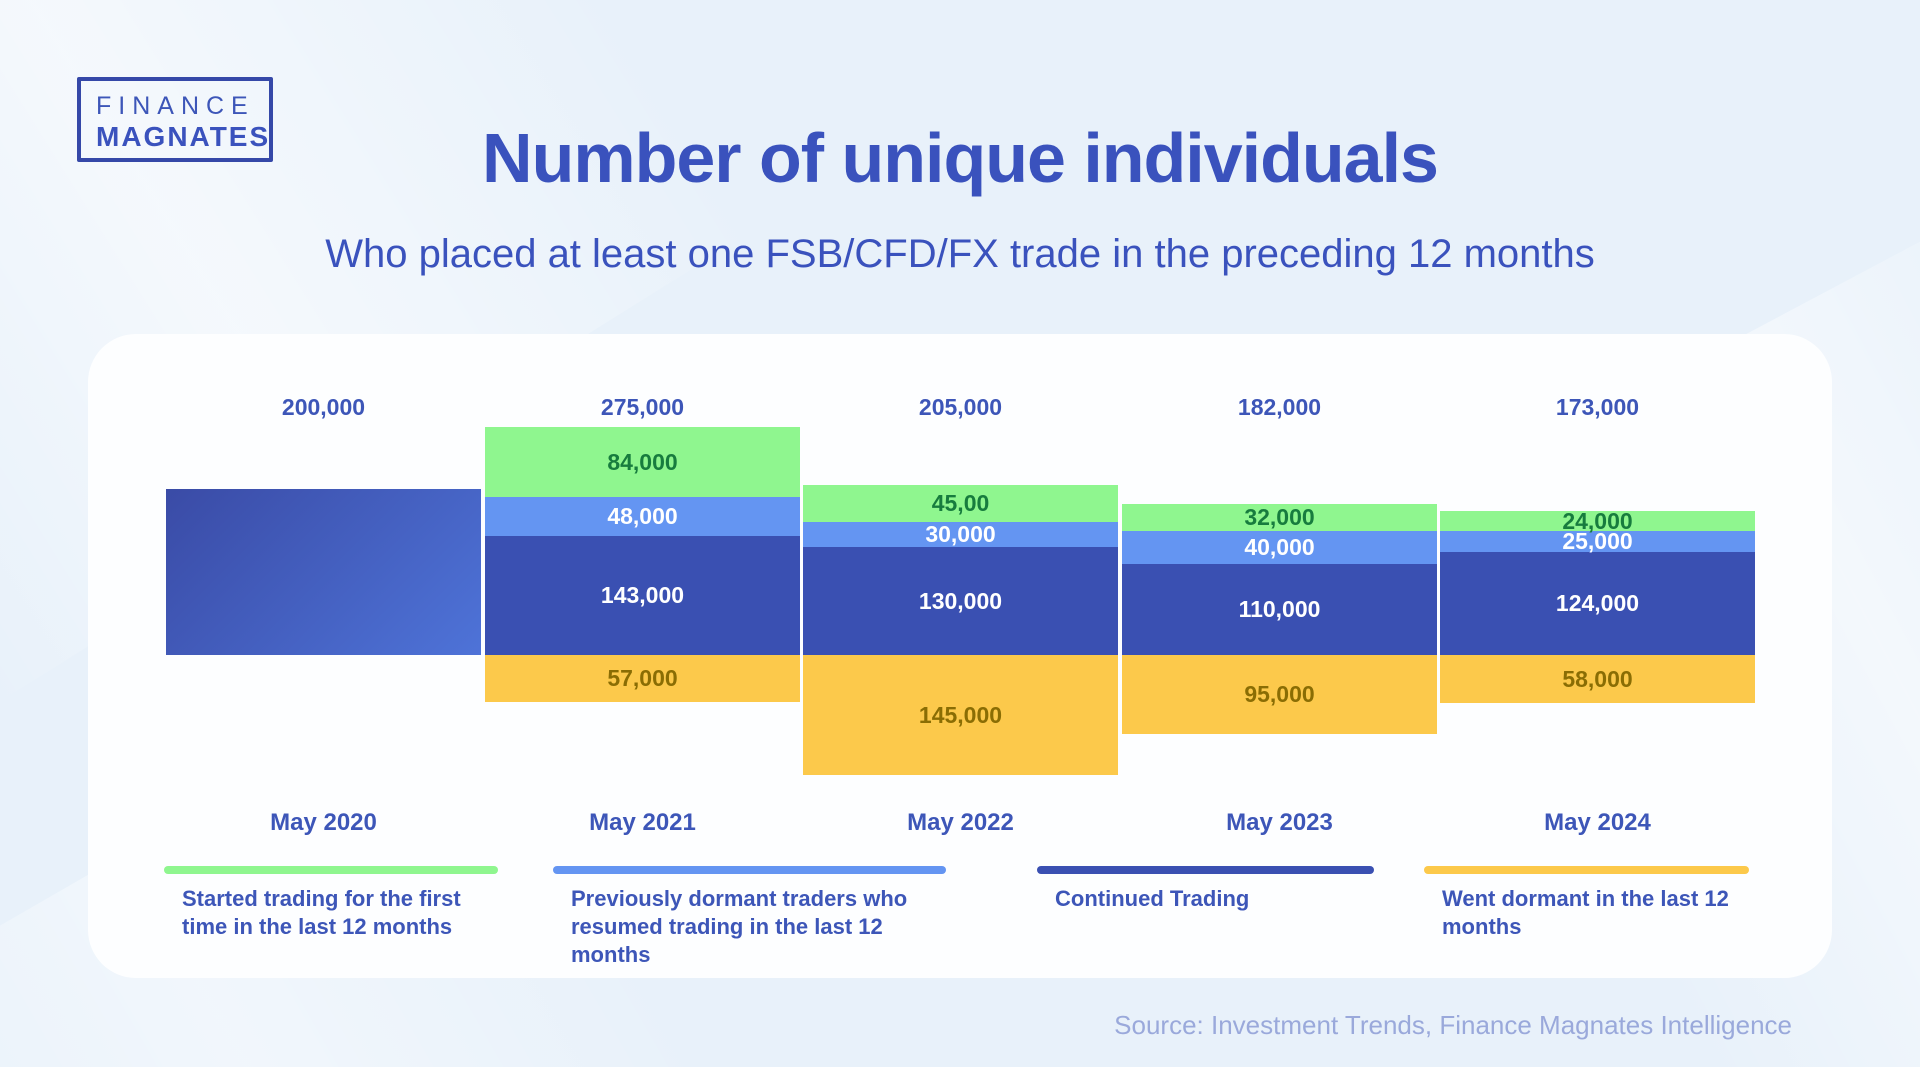 The image size is (1920, 1067). What do you see at coordinates (749, 870) in the screenshot?
I see `legend-swatch-resumed` at bounding box center [749, 870].